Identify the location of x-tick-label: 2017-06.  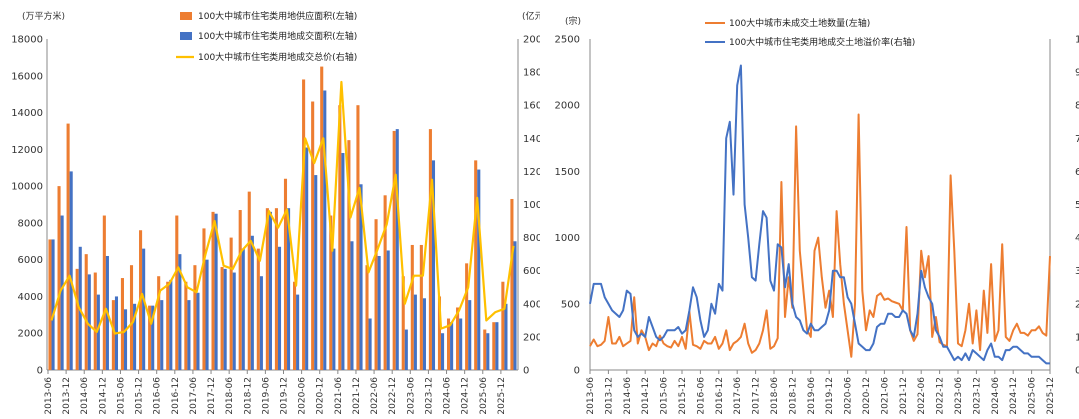
(194, 396).